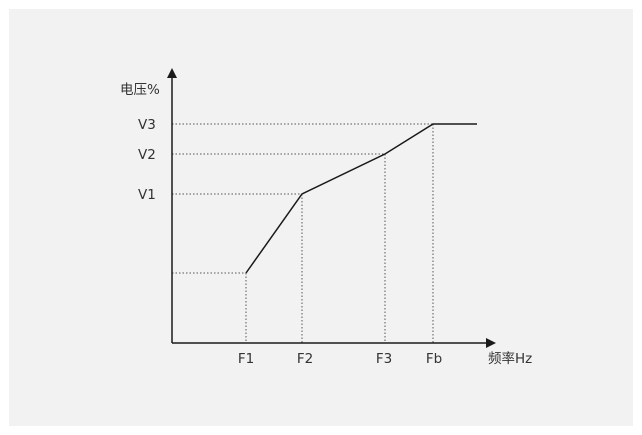 The height and width of the screenshot is (435, 642). What do you see at coordinates (510, 358) in the screenshot?
I see `x-axis-label: 频率Hz` at bounding box center [510, 358].